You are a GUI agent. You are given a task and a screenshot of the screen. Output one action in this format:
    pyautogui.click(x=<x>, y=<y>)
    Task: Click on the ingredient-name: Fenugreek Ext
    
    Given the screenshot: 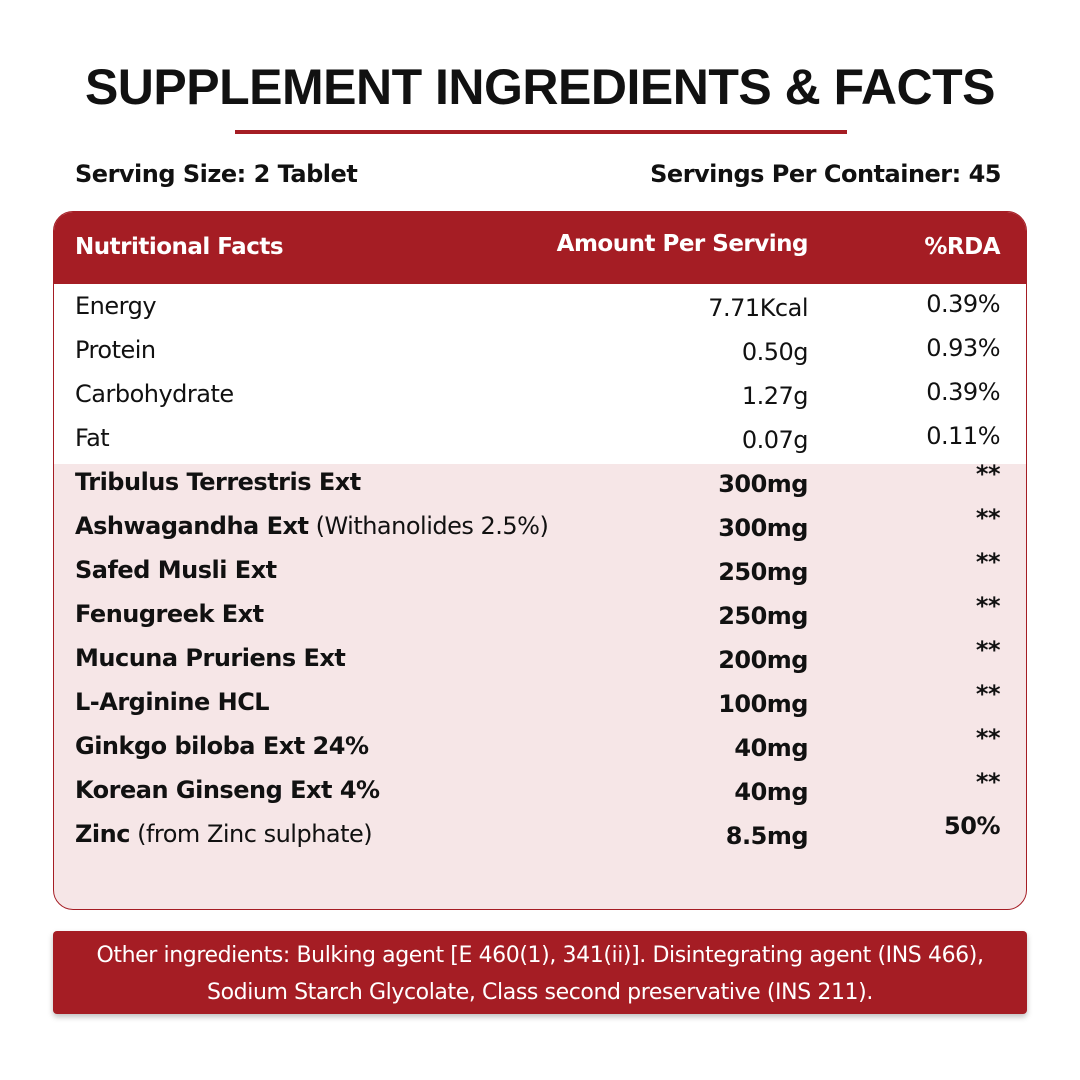 What is the action you would take?
    pyautogui.click(x=169, y=614)
    